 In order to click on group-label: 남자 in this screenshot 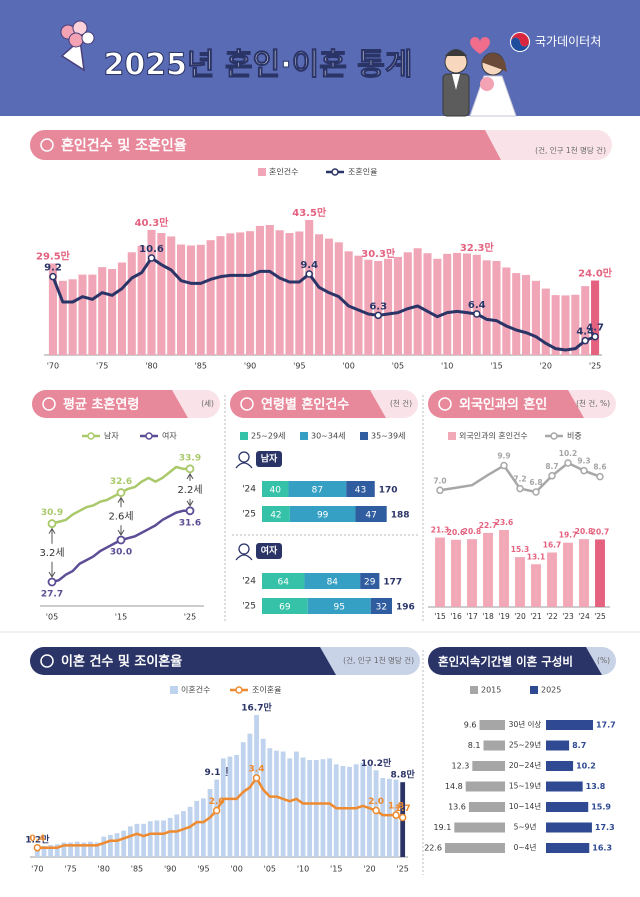, I will do `click(269, 459)`.